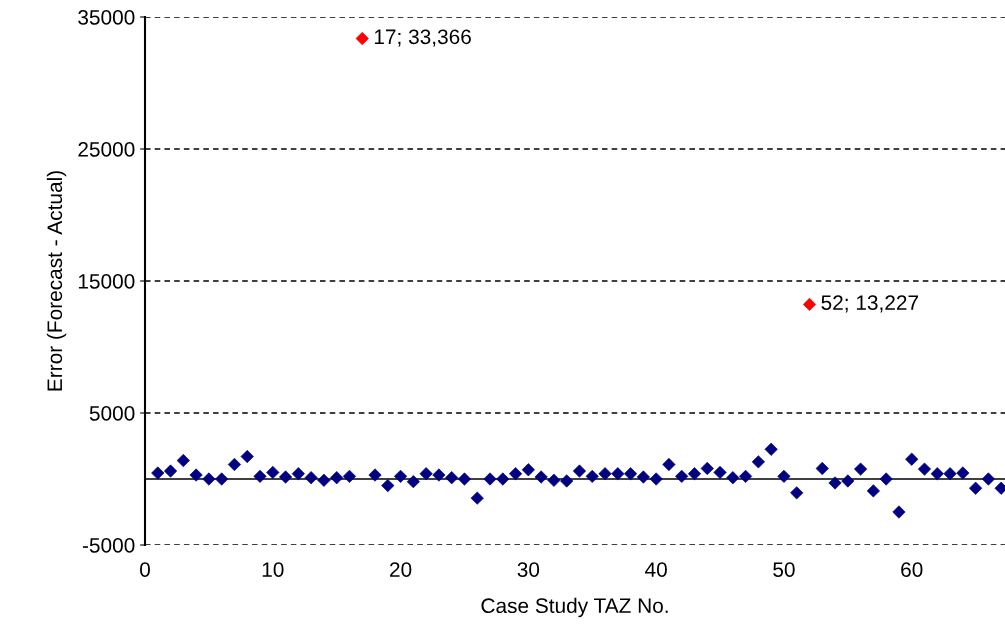 Image resolution: width=1005 pixels, height=639 pixels. What do you see at coordinates (106, 17) in the screenshot?
I see `y-tick-label: 35000` at bounding box center [106, 17].